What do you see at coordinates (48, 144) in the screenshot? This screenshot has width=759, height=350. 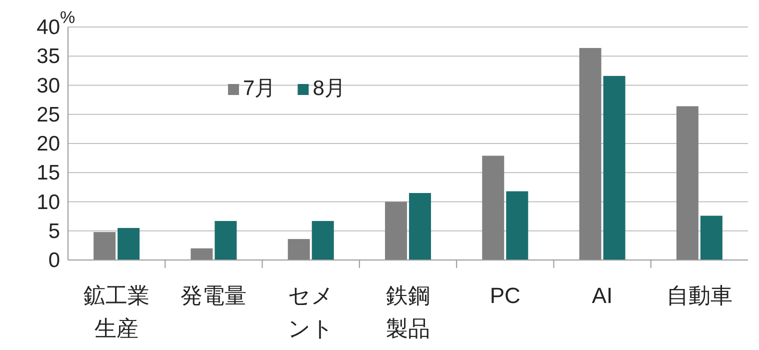 I see `y-tick-label: 20` at bounding box center [48, 144].